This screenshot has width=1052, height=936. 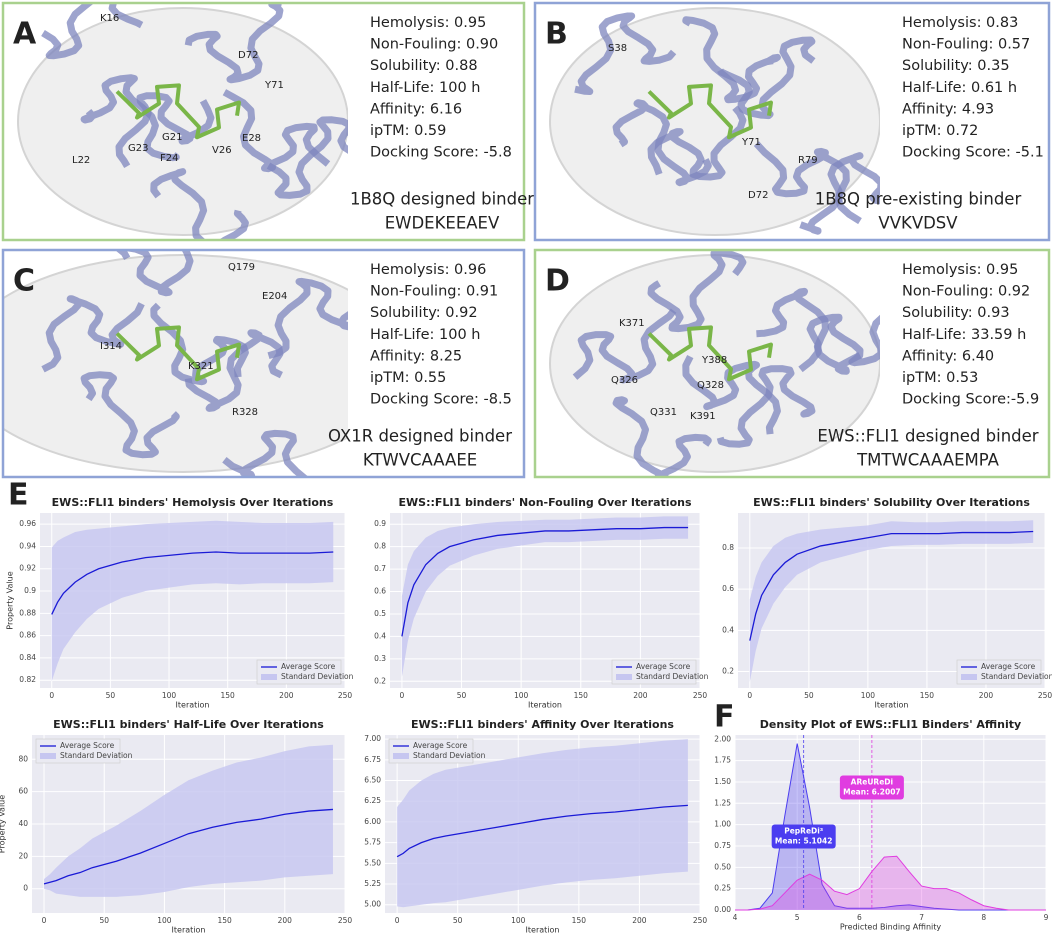 What do you see at coordinates (960, 270) in the screenshot?
I see `property: Hemolysis: 0.95` at bounding box center [960, 270].